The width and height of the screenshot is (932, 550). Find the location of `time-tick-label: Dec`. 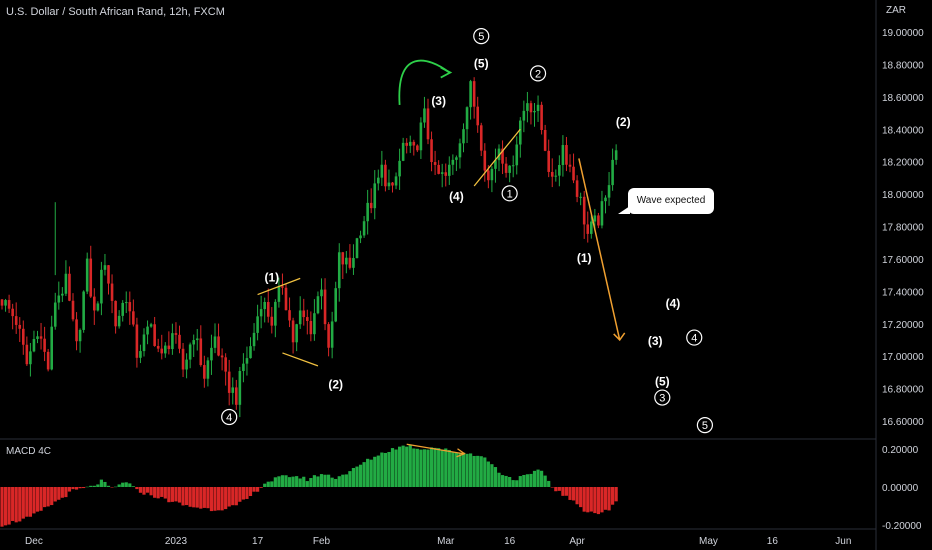

time-tick-label: Dec is located at coordinates (34, 541).